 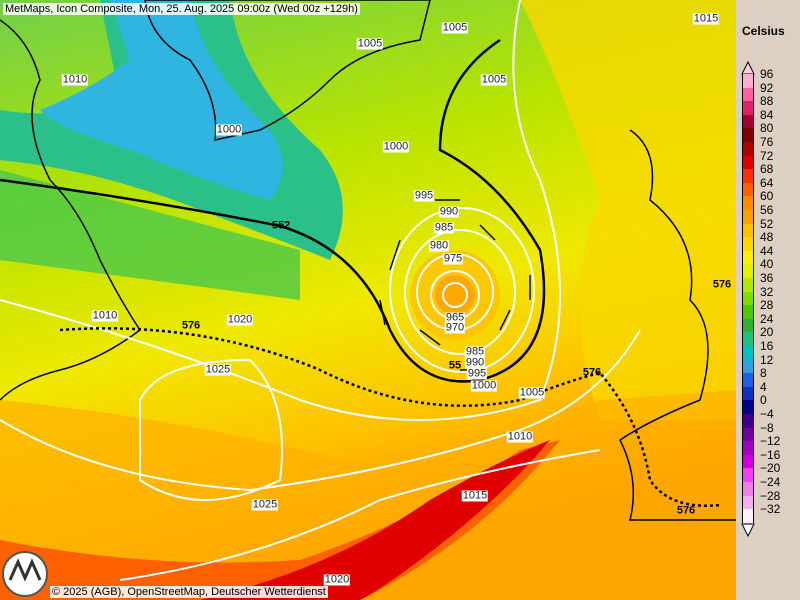 What do you see at coordinates (767, 278) in the screenshot?
I see `legend-label: 36` at bounding box center [767, 278].